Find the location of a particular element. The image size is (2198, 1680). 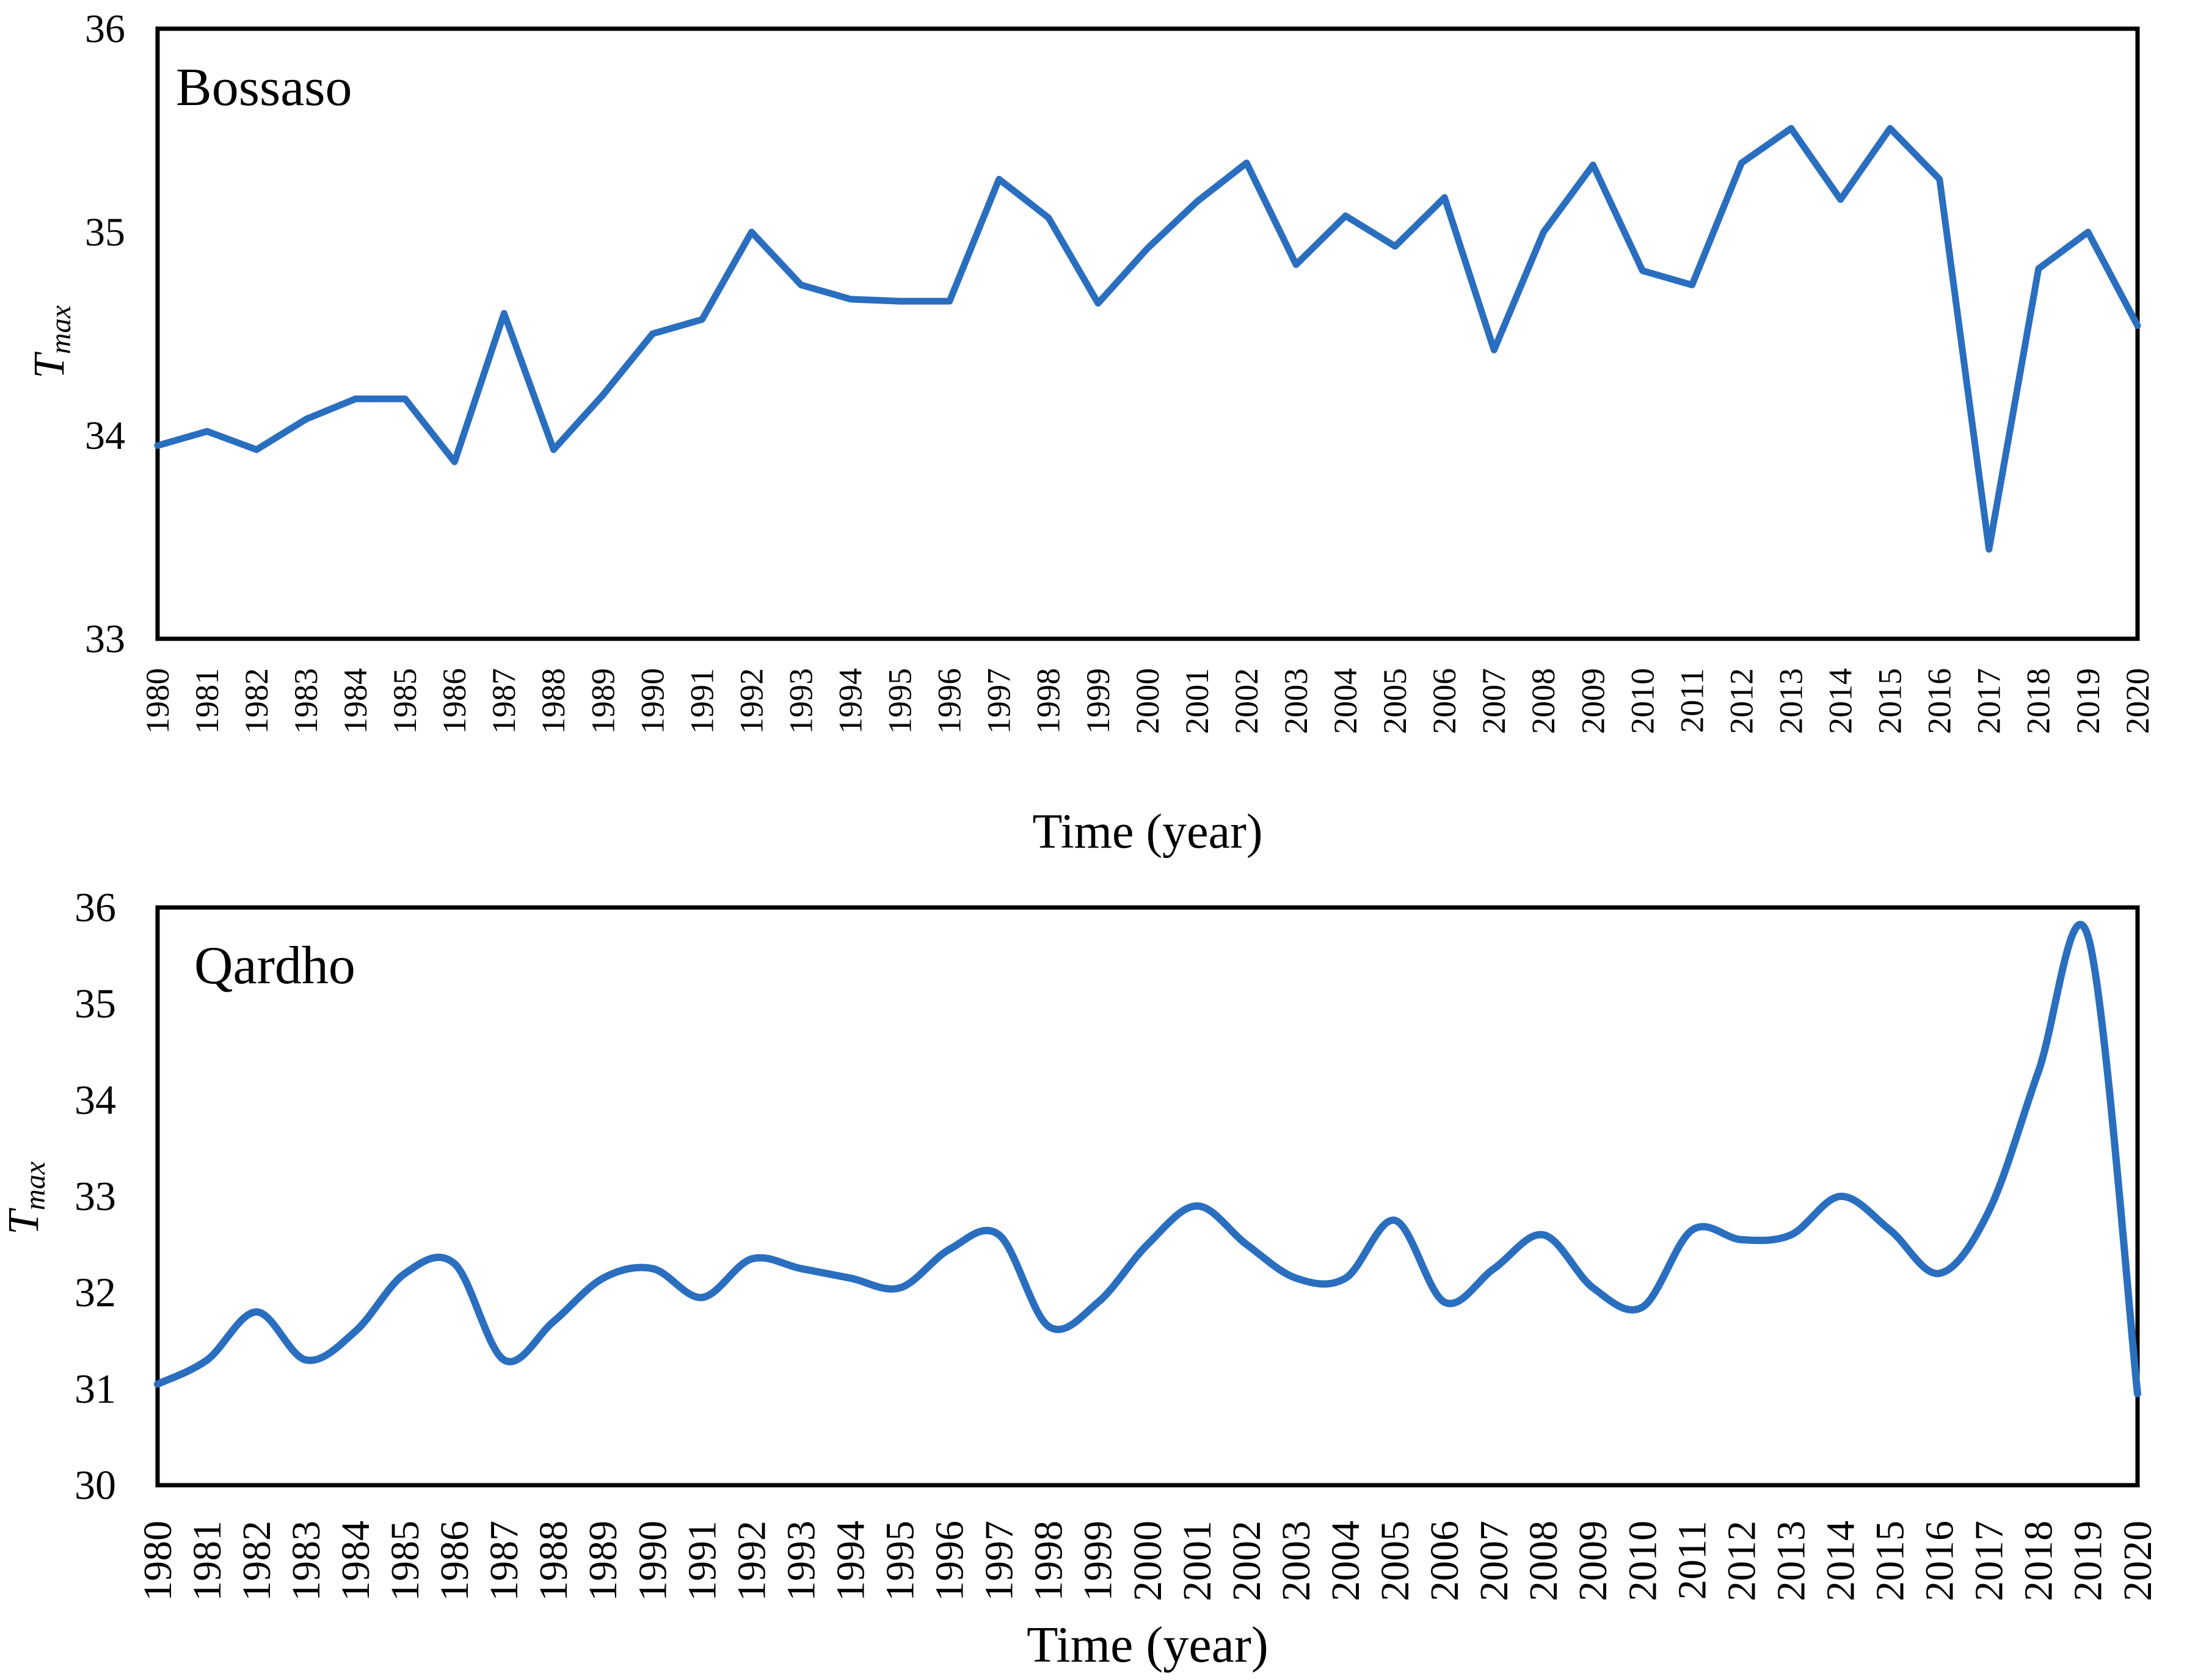

y-tick-label: 30 is located at coordinates (95, 1484).